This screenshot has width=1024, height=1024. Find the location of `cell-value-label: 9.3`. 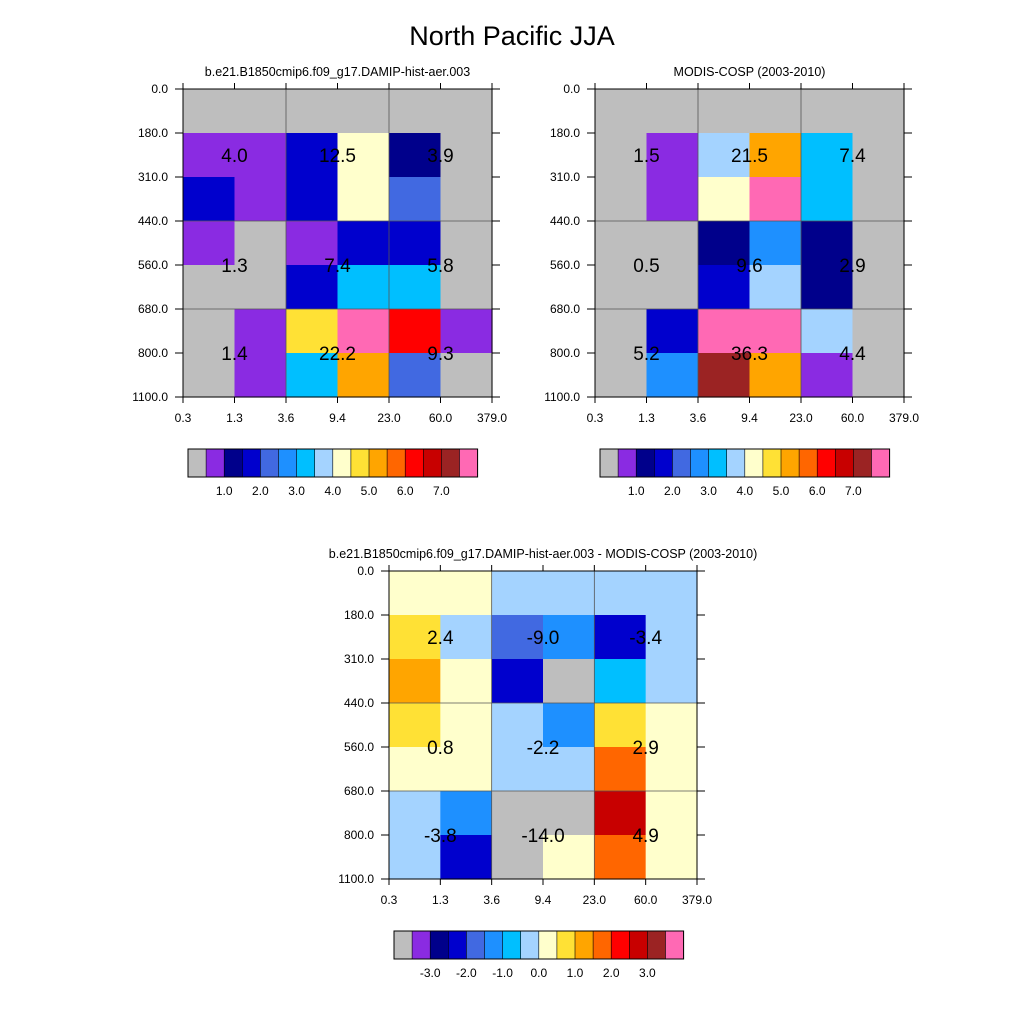

cell-value-label: 9.3 is located at coordinates (440, 354).